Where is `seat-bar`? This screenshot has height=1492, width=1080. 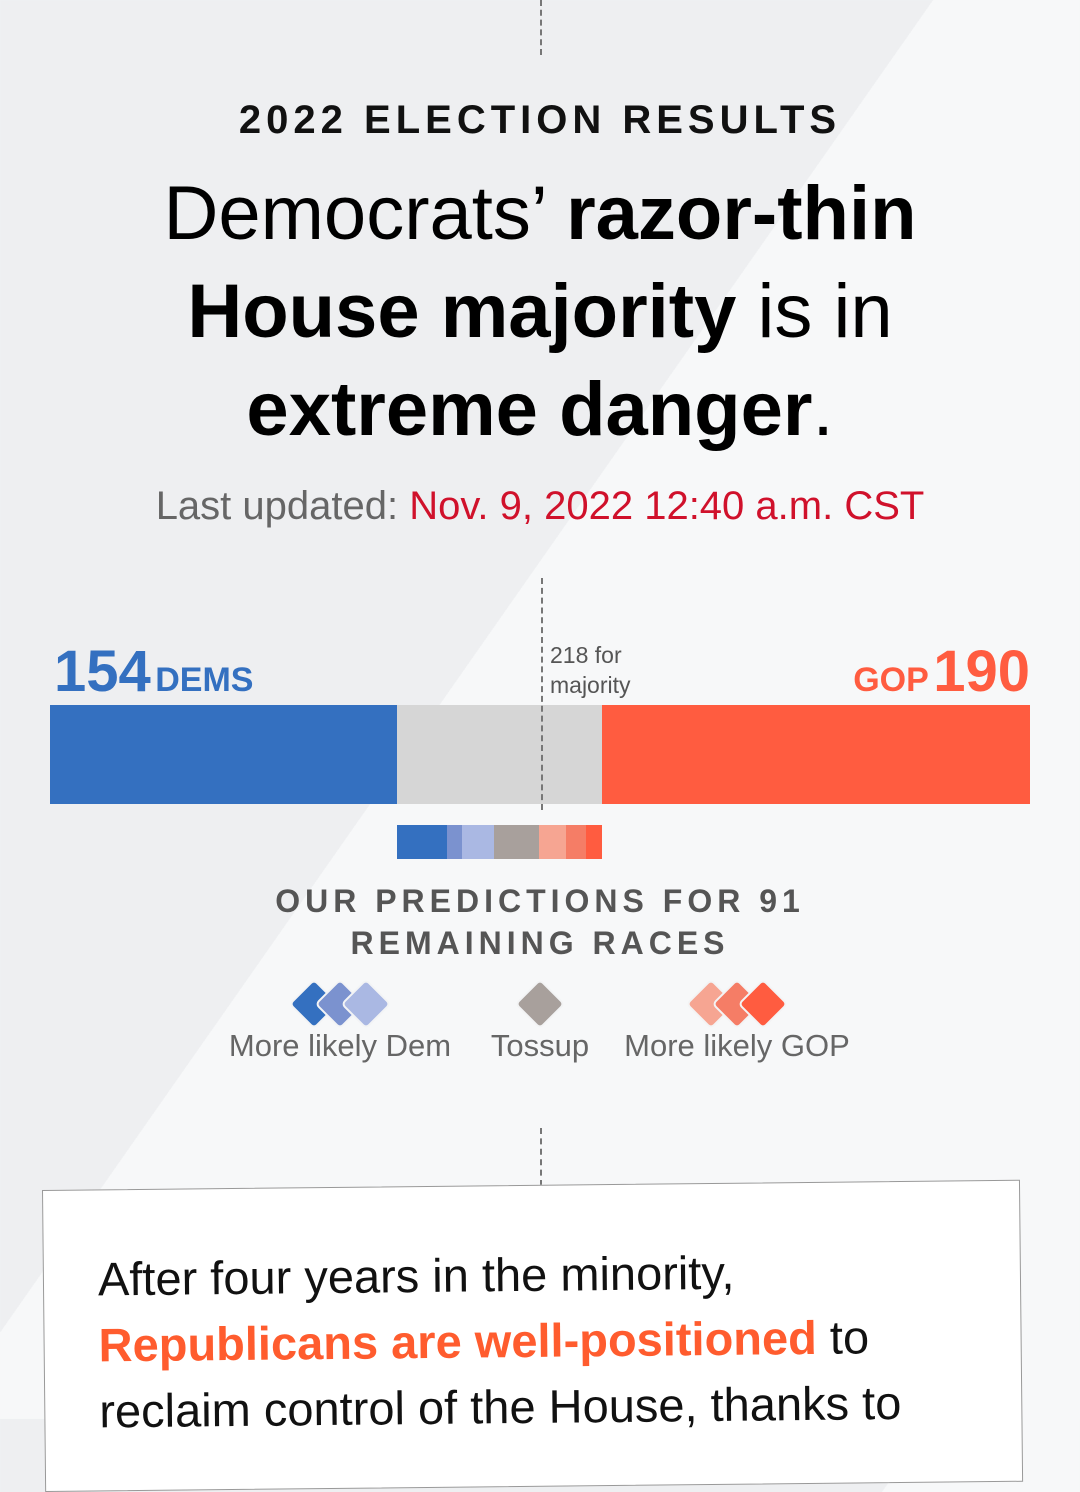
seat-bar is located at coordinates (540, 754).